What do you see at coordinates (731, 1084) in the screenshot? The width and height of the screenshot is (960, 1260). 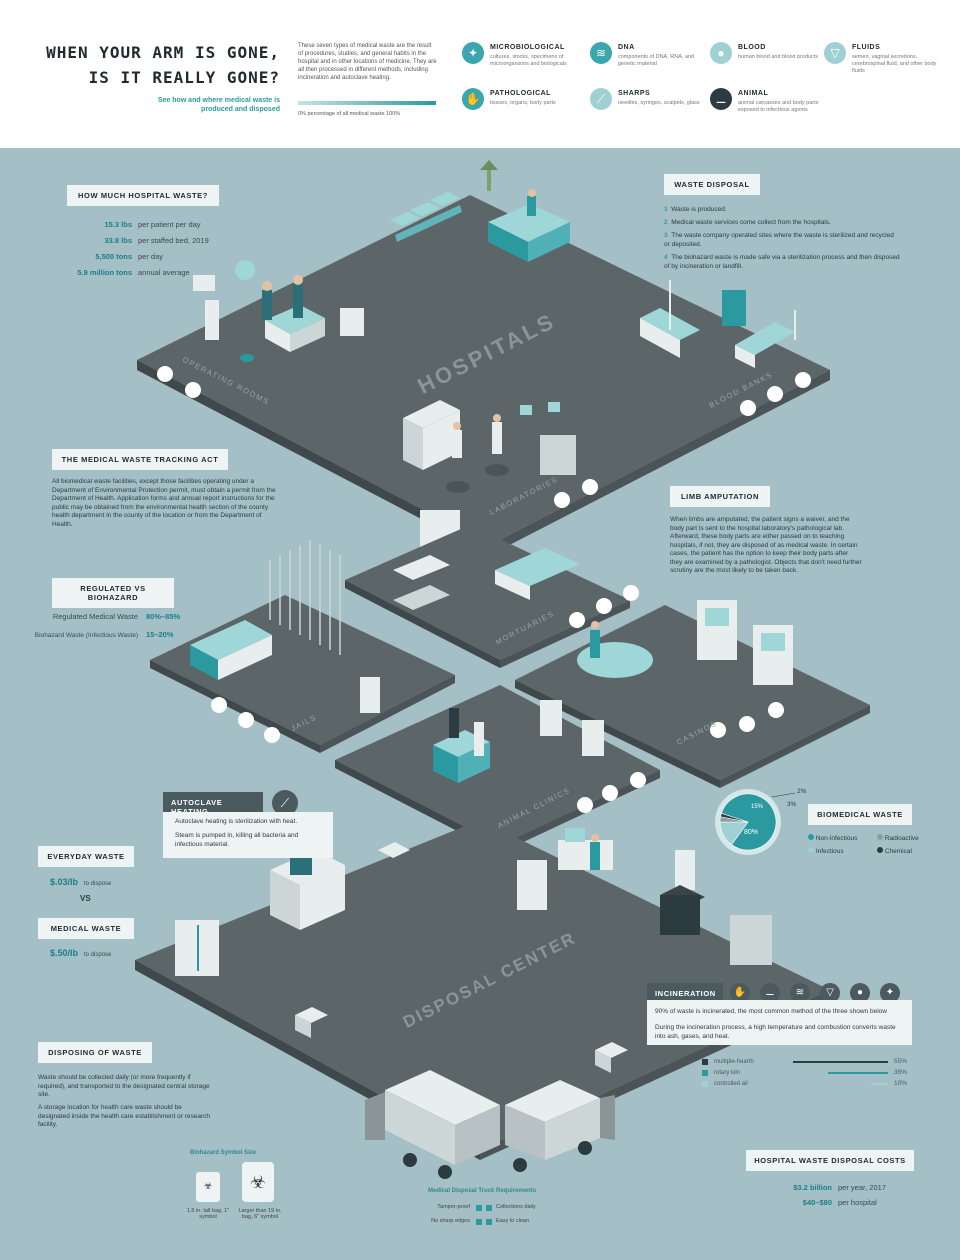 I see `incineration-method-label: controlled air` at bounding box center [731, 1084].